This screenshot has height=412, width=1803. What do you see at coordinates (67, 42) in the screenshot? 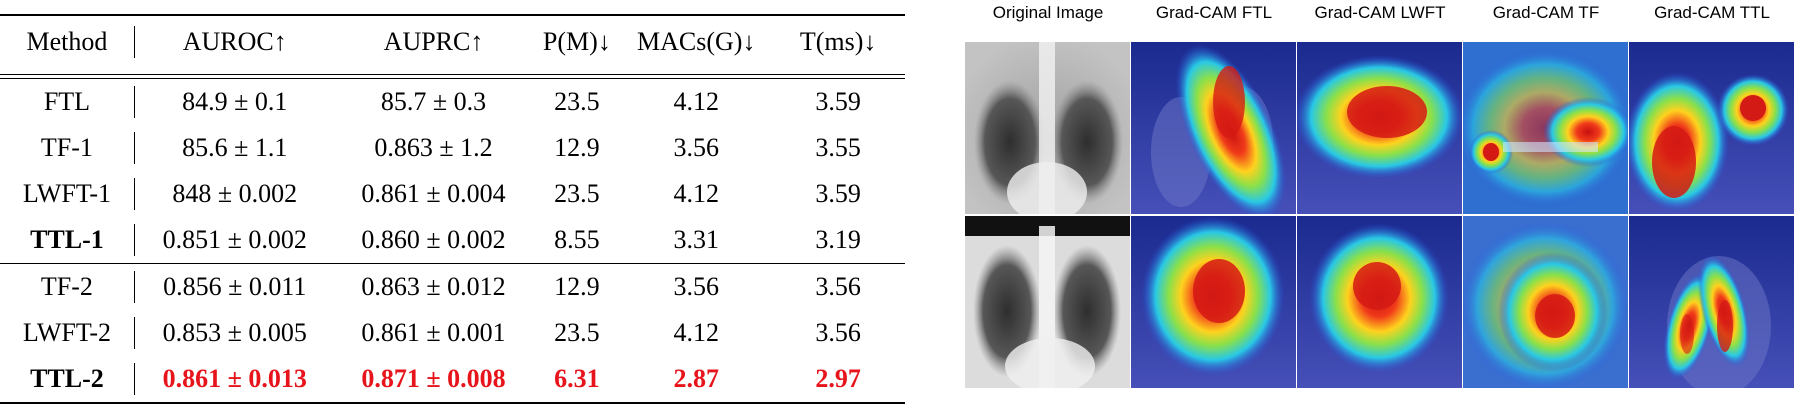
I see `header-method: Method` at bounding box center [67, 42].